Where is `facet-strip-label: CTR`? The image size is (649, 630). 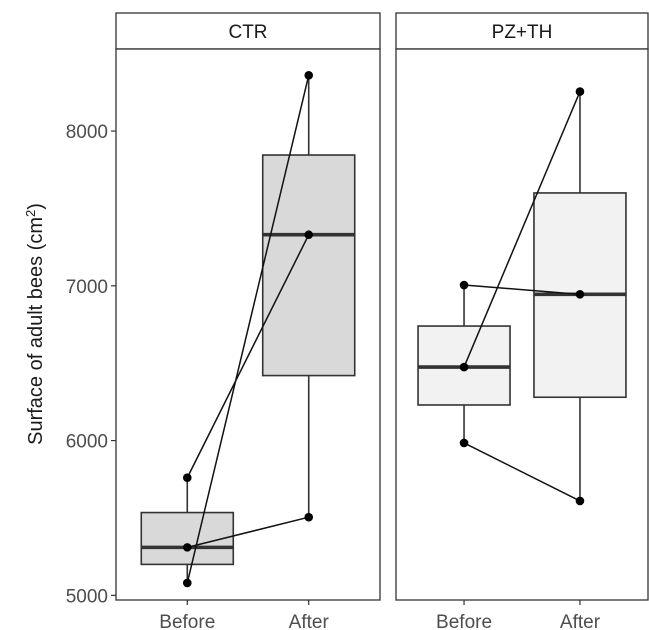
facet-strip-label: CTR is located at coordinates (247, 32).